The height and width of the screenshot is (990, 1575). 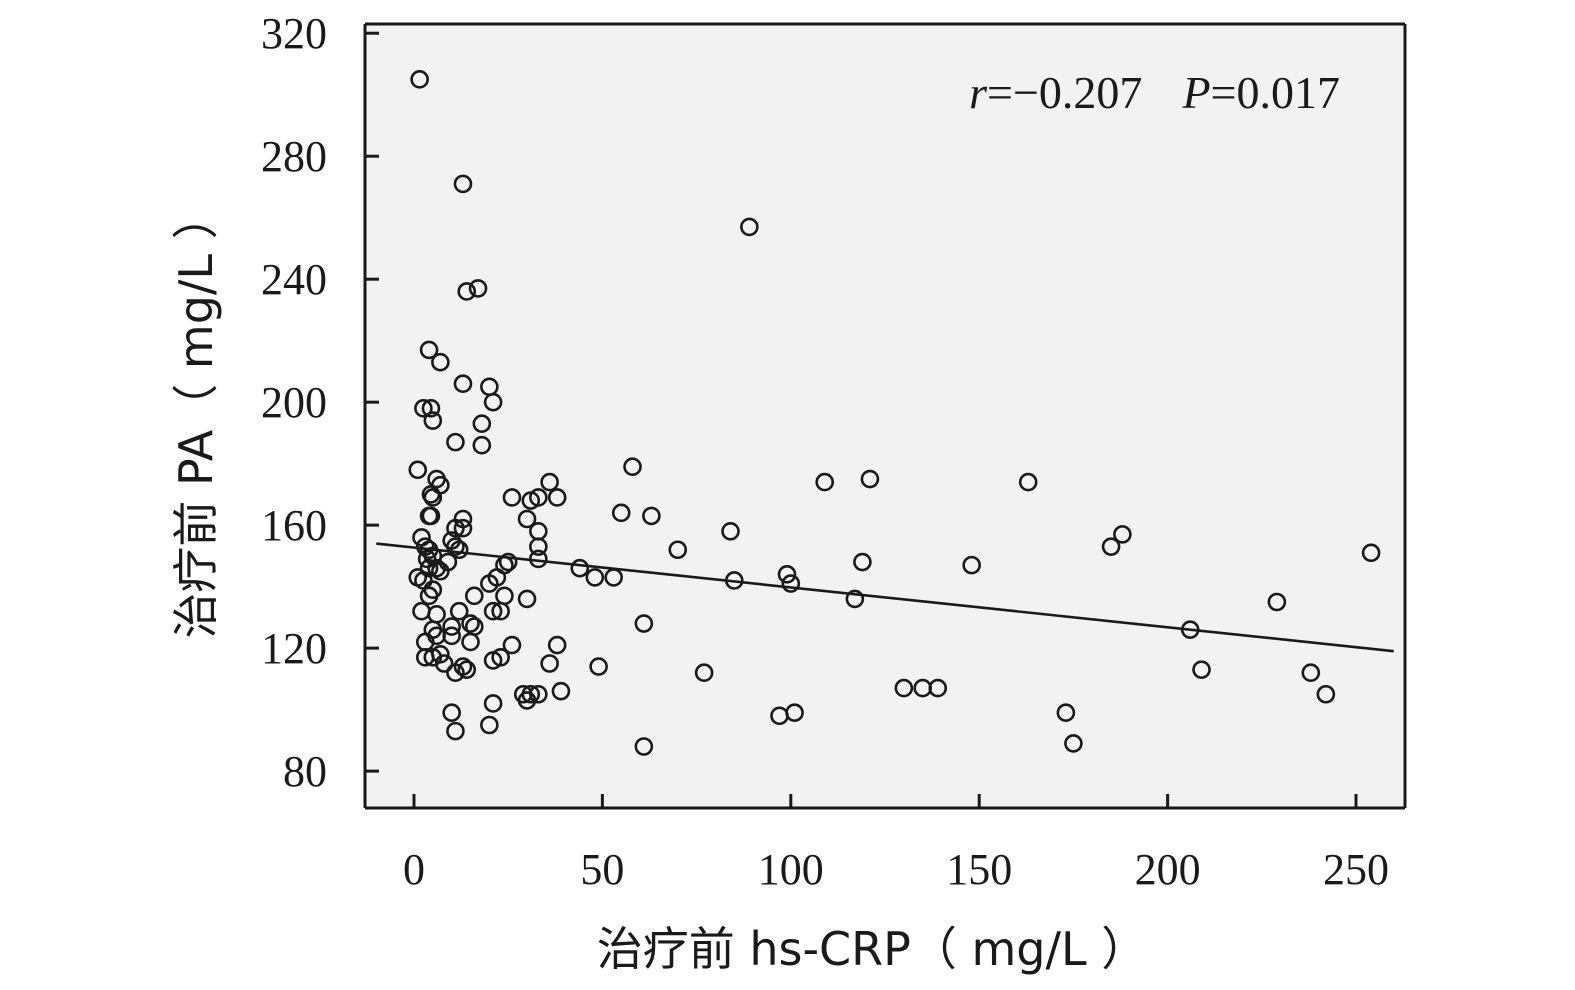 What do you see at coordinates (872, 949) in the screenshot?
I see `x-axis-title: 治疗前 hs-CRP（ mg/L ）` at bounding box center [872, 949].